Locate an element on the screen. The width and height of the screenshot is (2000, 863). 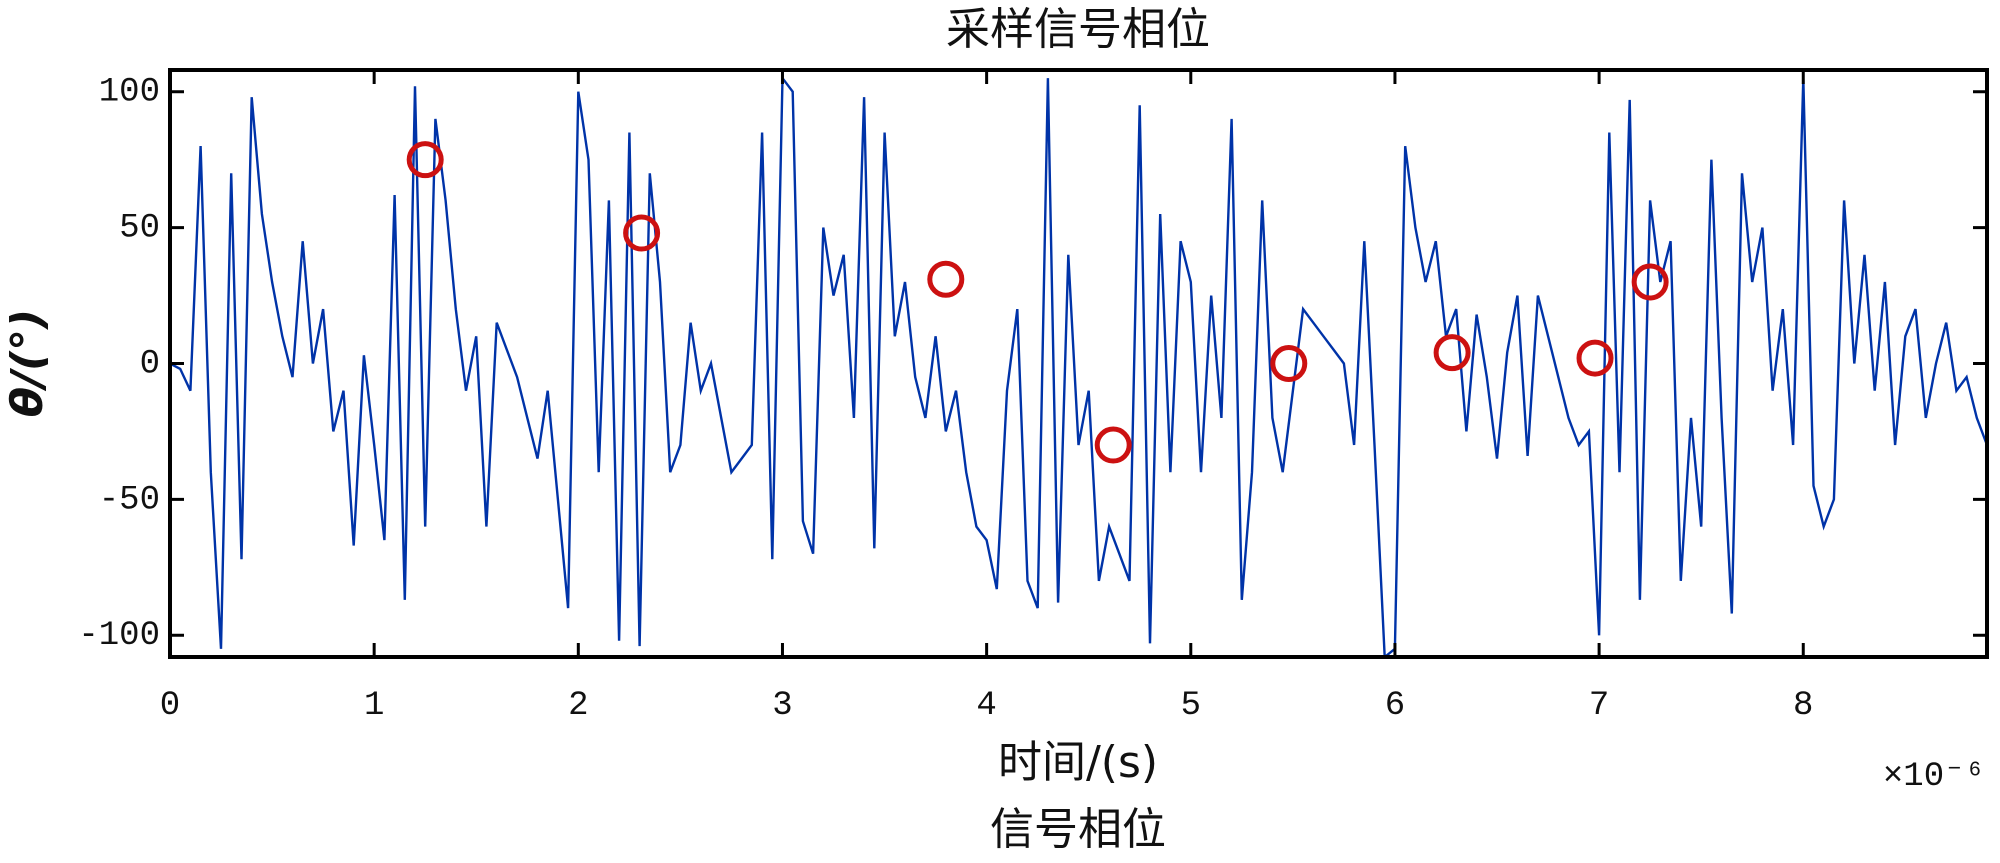
x-tick-label: 5 is located at coordinates (1191, 706).